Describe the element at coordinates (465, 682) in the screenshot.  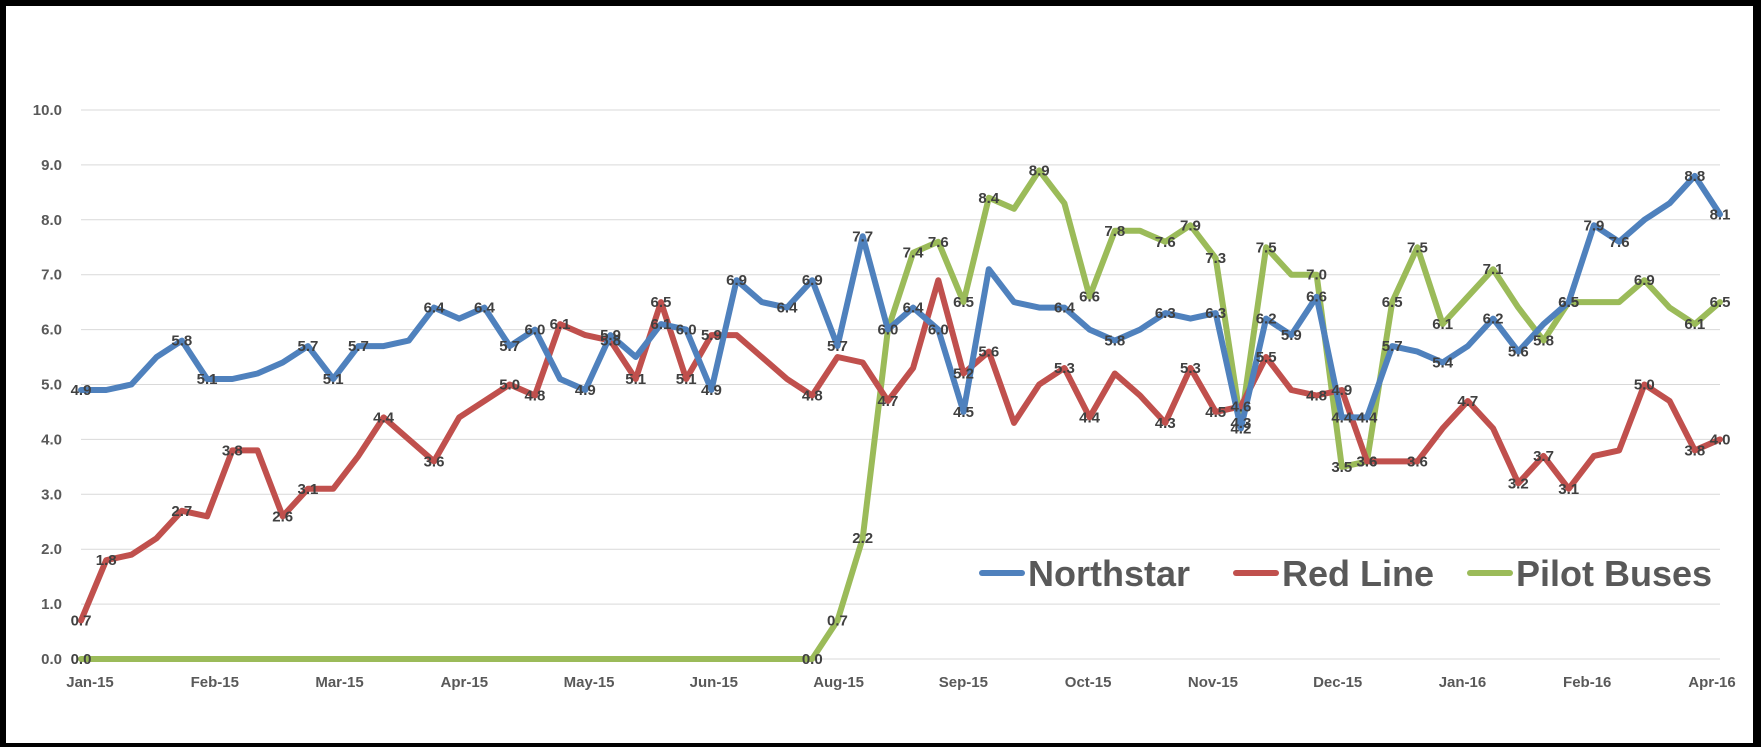
I see `x-tick-label: Apr-15` at that location.